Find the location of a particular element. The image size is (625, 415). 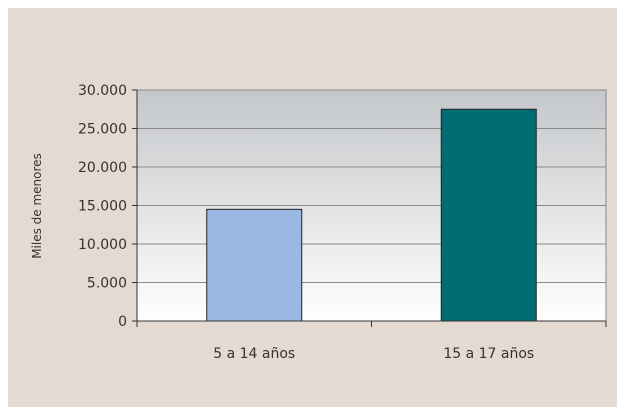

y-tick-label-6: 30.000 is located at coordinates (102, 91).